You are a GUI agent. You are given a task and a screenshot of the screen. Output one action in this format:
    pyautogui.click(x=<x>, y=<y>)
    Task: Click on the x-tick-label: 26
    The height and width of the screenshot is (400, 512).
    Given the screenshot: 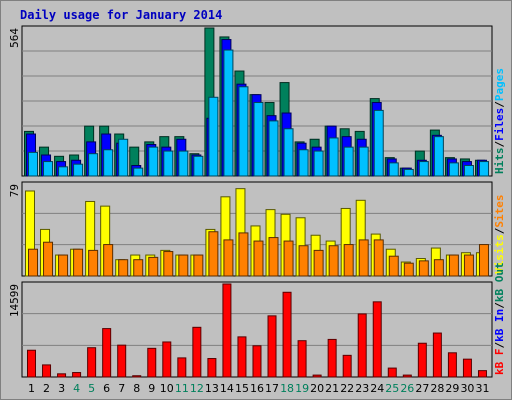 What is the action you would take?
    pyautogui.click(x=407, y=388)
    